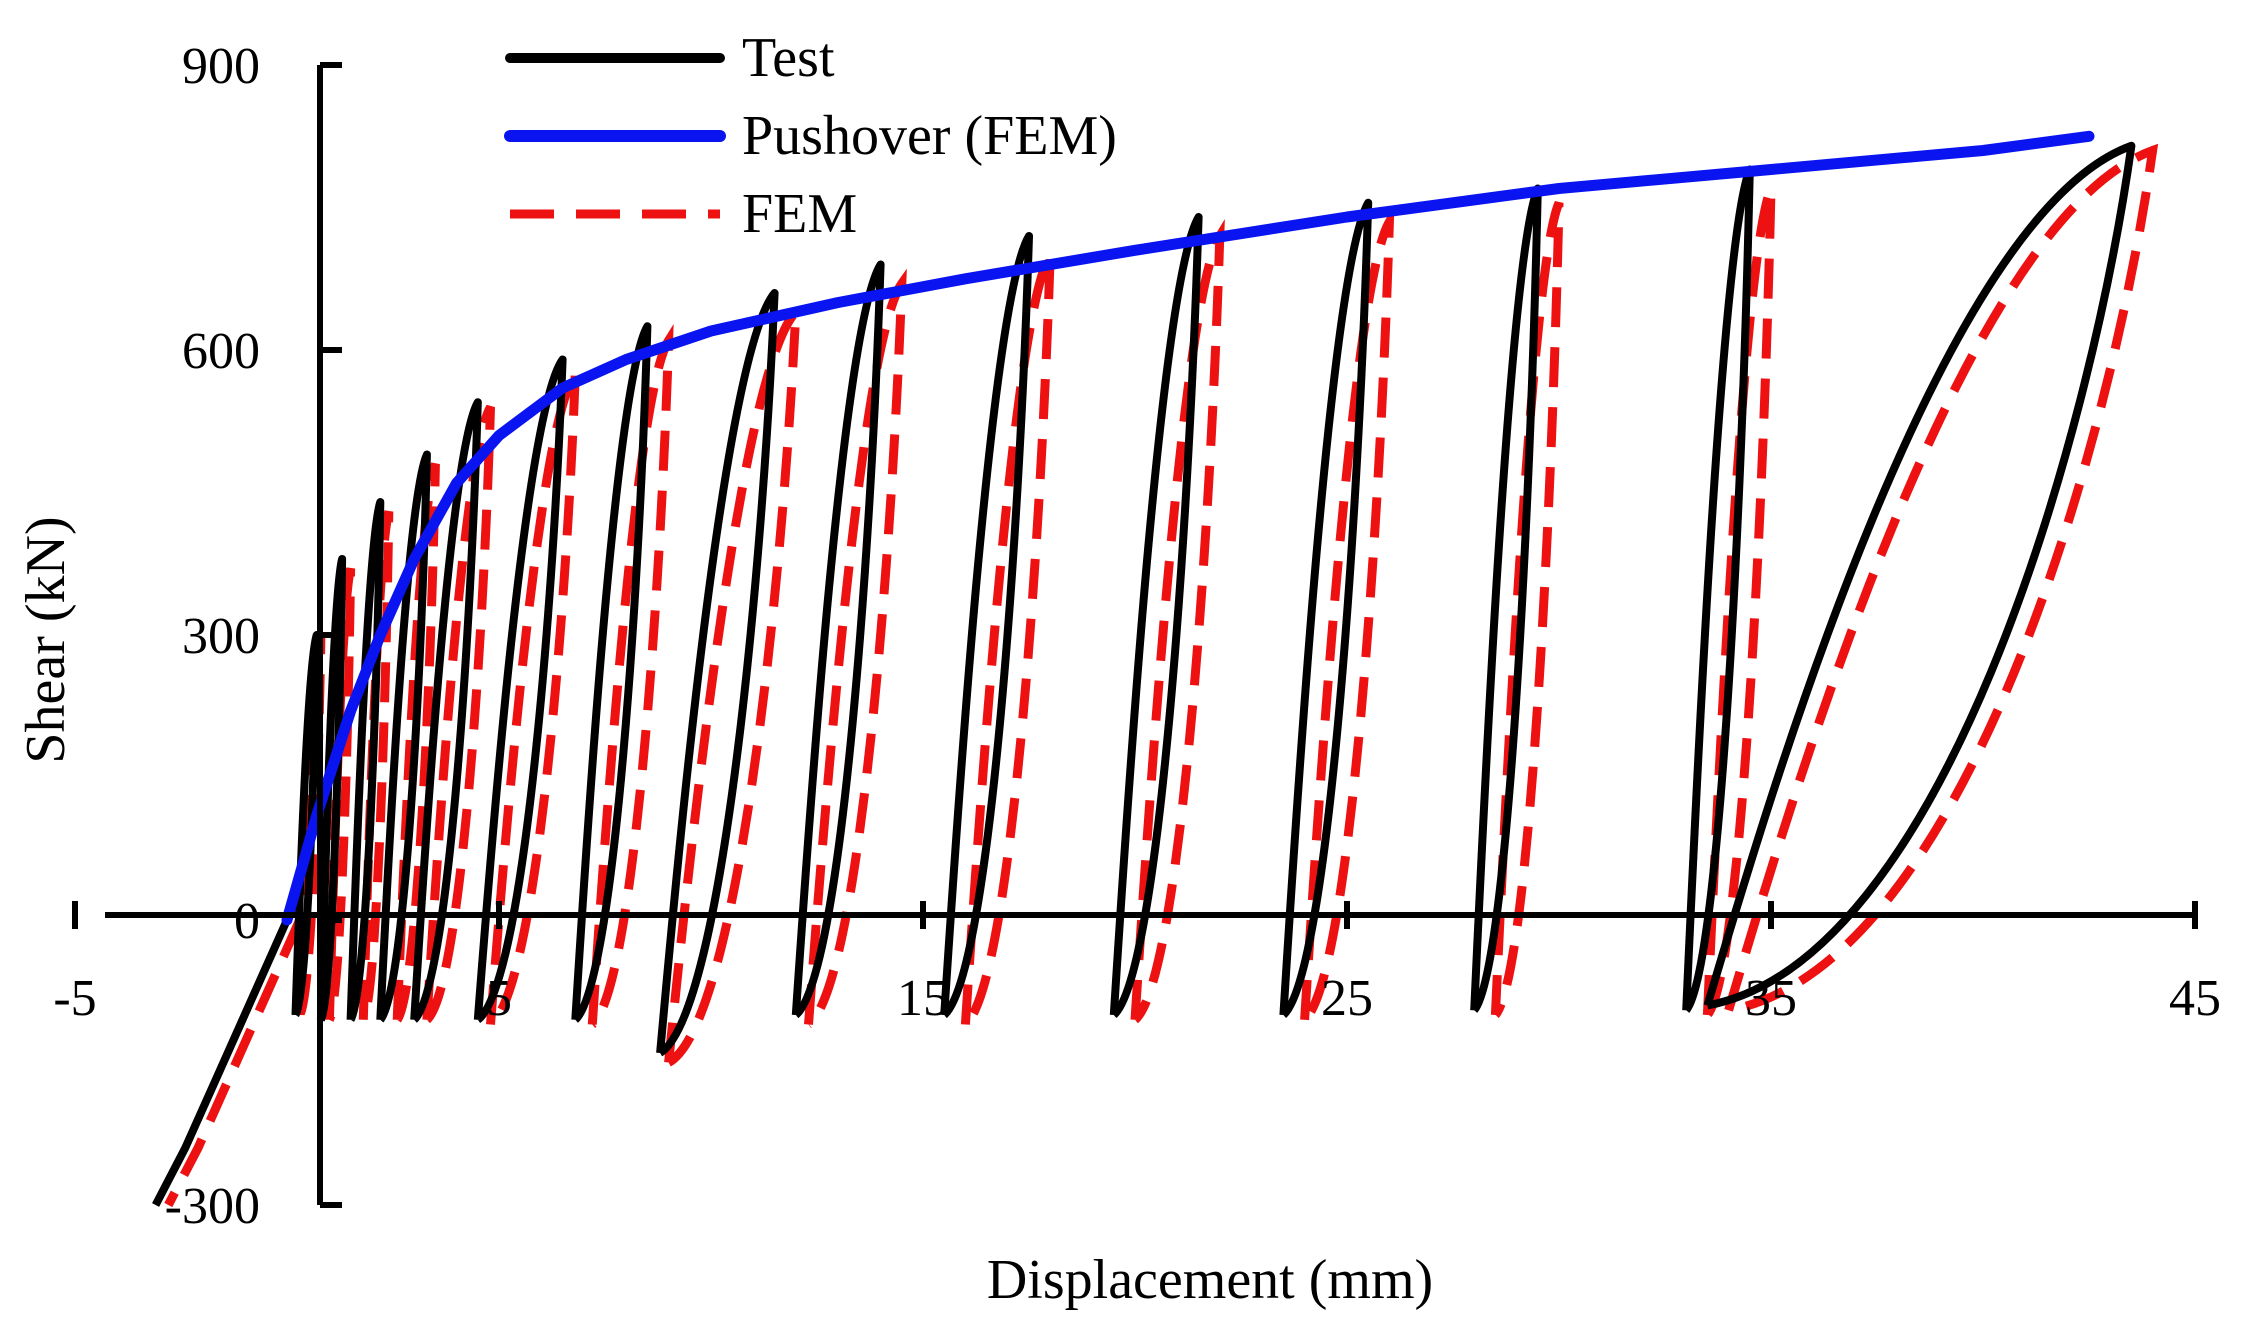 The height and width of the screenshot is (1340, 2256). I want to click on legend-label-fem: FEM, so click(799, 214).